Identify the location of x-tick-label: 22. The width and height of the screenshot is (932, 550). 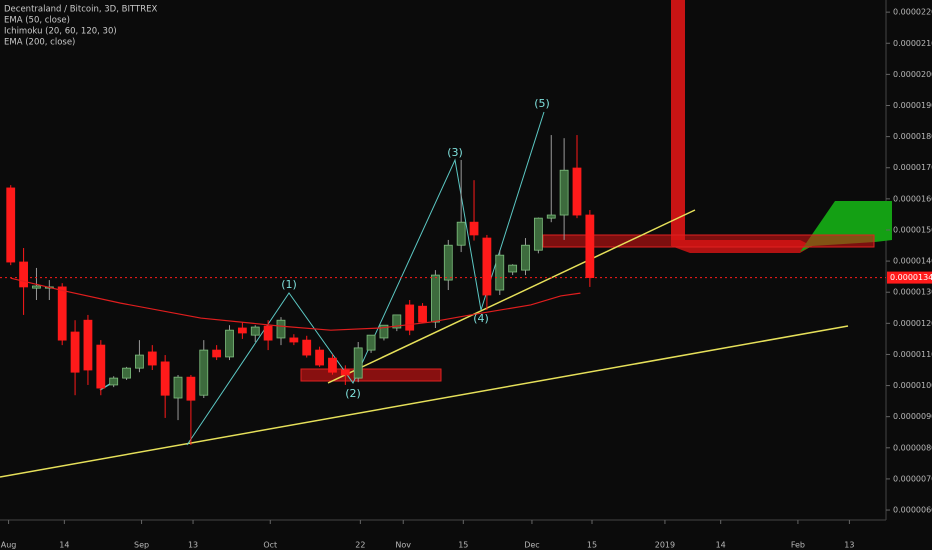
(360, 545).